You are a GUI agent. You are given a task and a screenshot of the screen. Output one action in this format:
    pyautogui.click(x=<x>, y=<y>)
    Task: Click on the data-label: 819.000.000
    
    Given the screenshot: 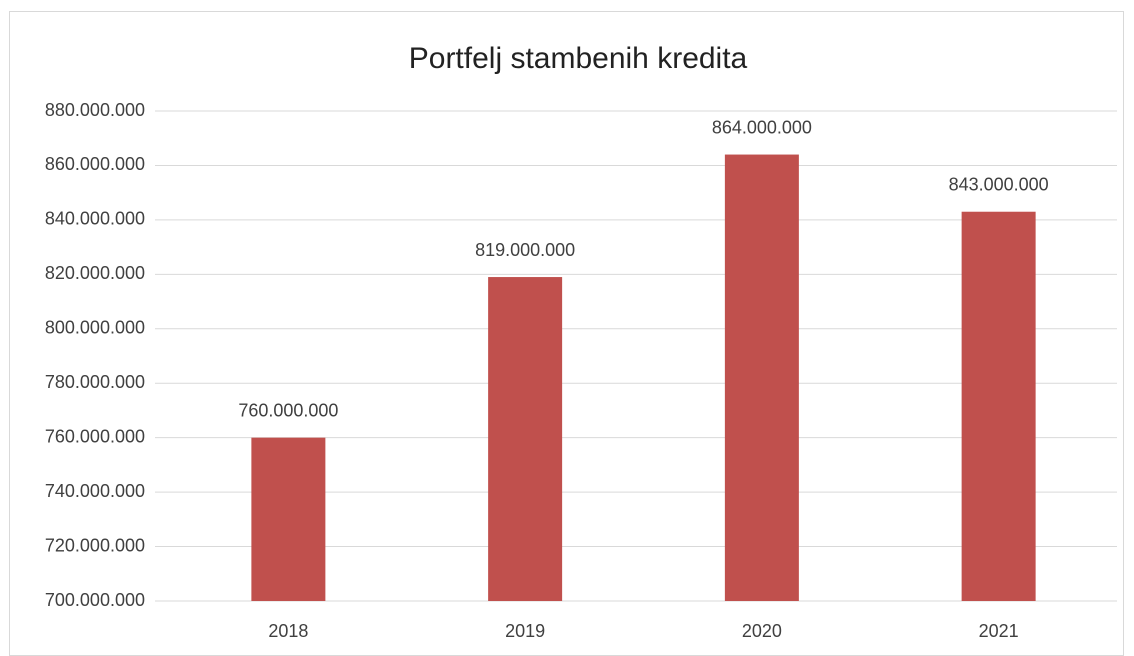 What is the action you would take?
    pyautogui.click(x=525, y=250)
    